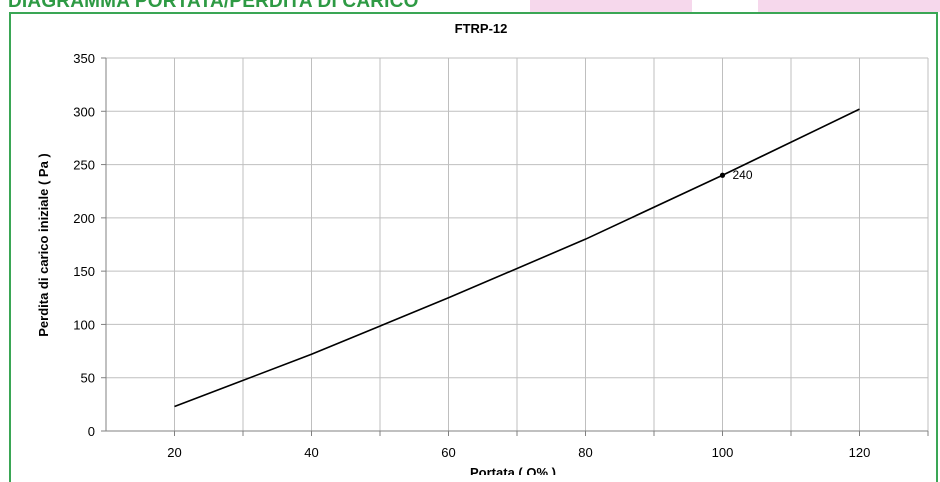  I want to click on x-tick-label: 120, so click(860, 452).